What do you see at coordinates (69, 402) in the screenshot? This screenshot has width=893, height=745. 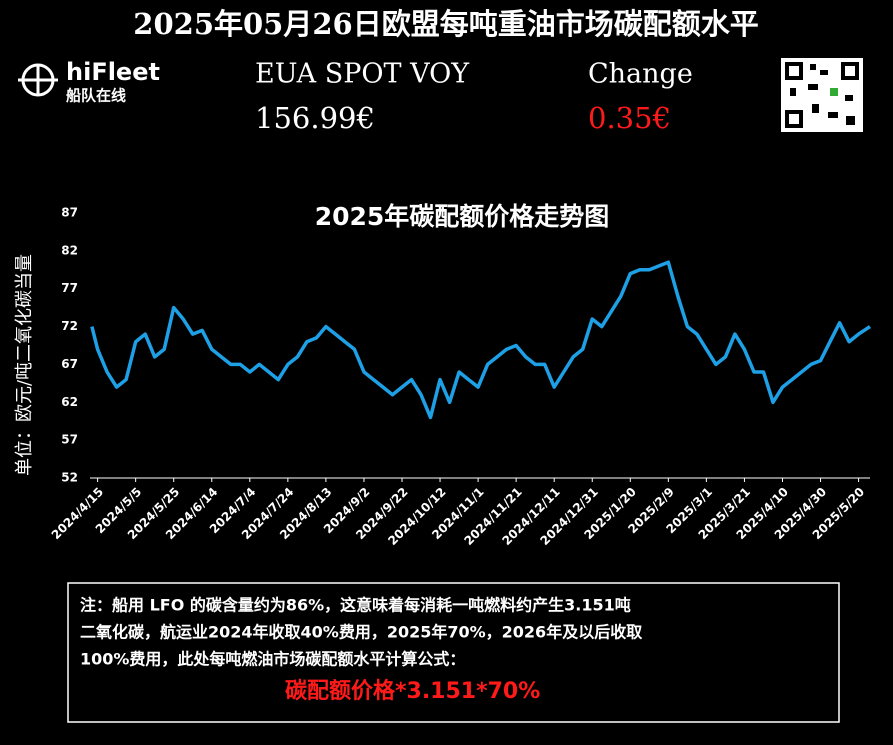 I see `y-tick-label: 62` at bounding box center [69, 402].